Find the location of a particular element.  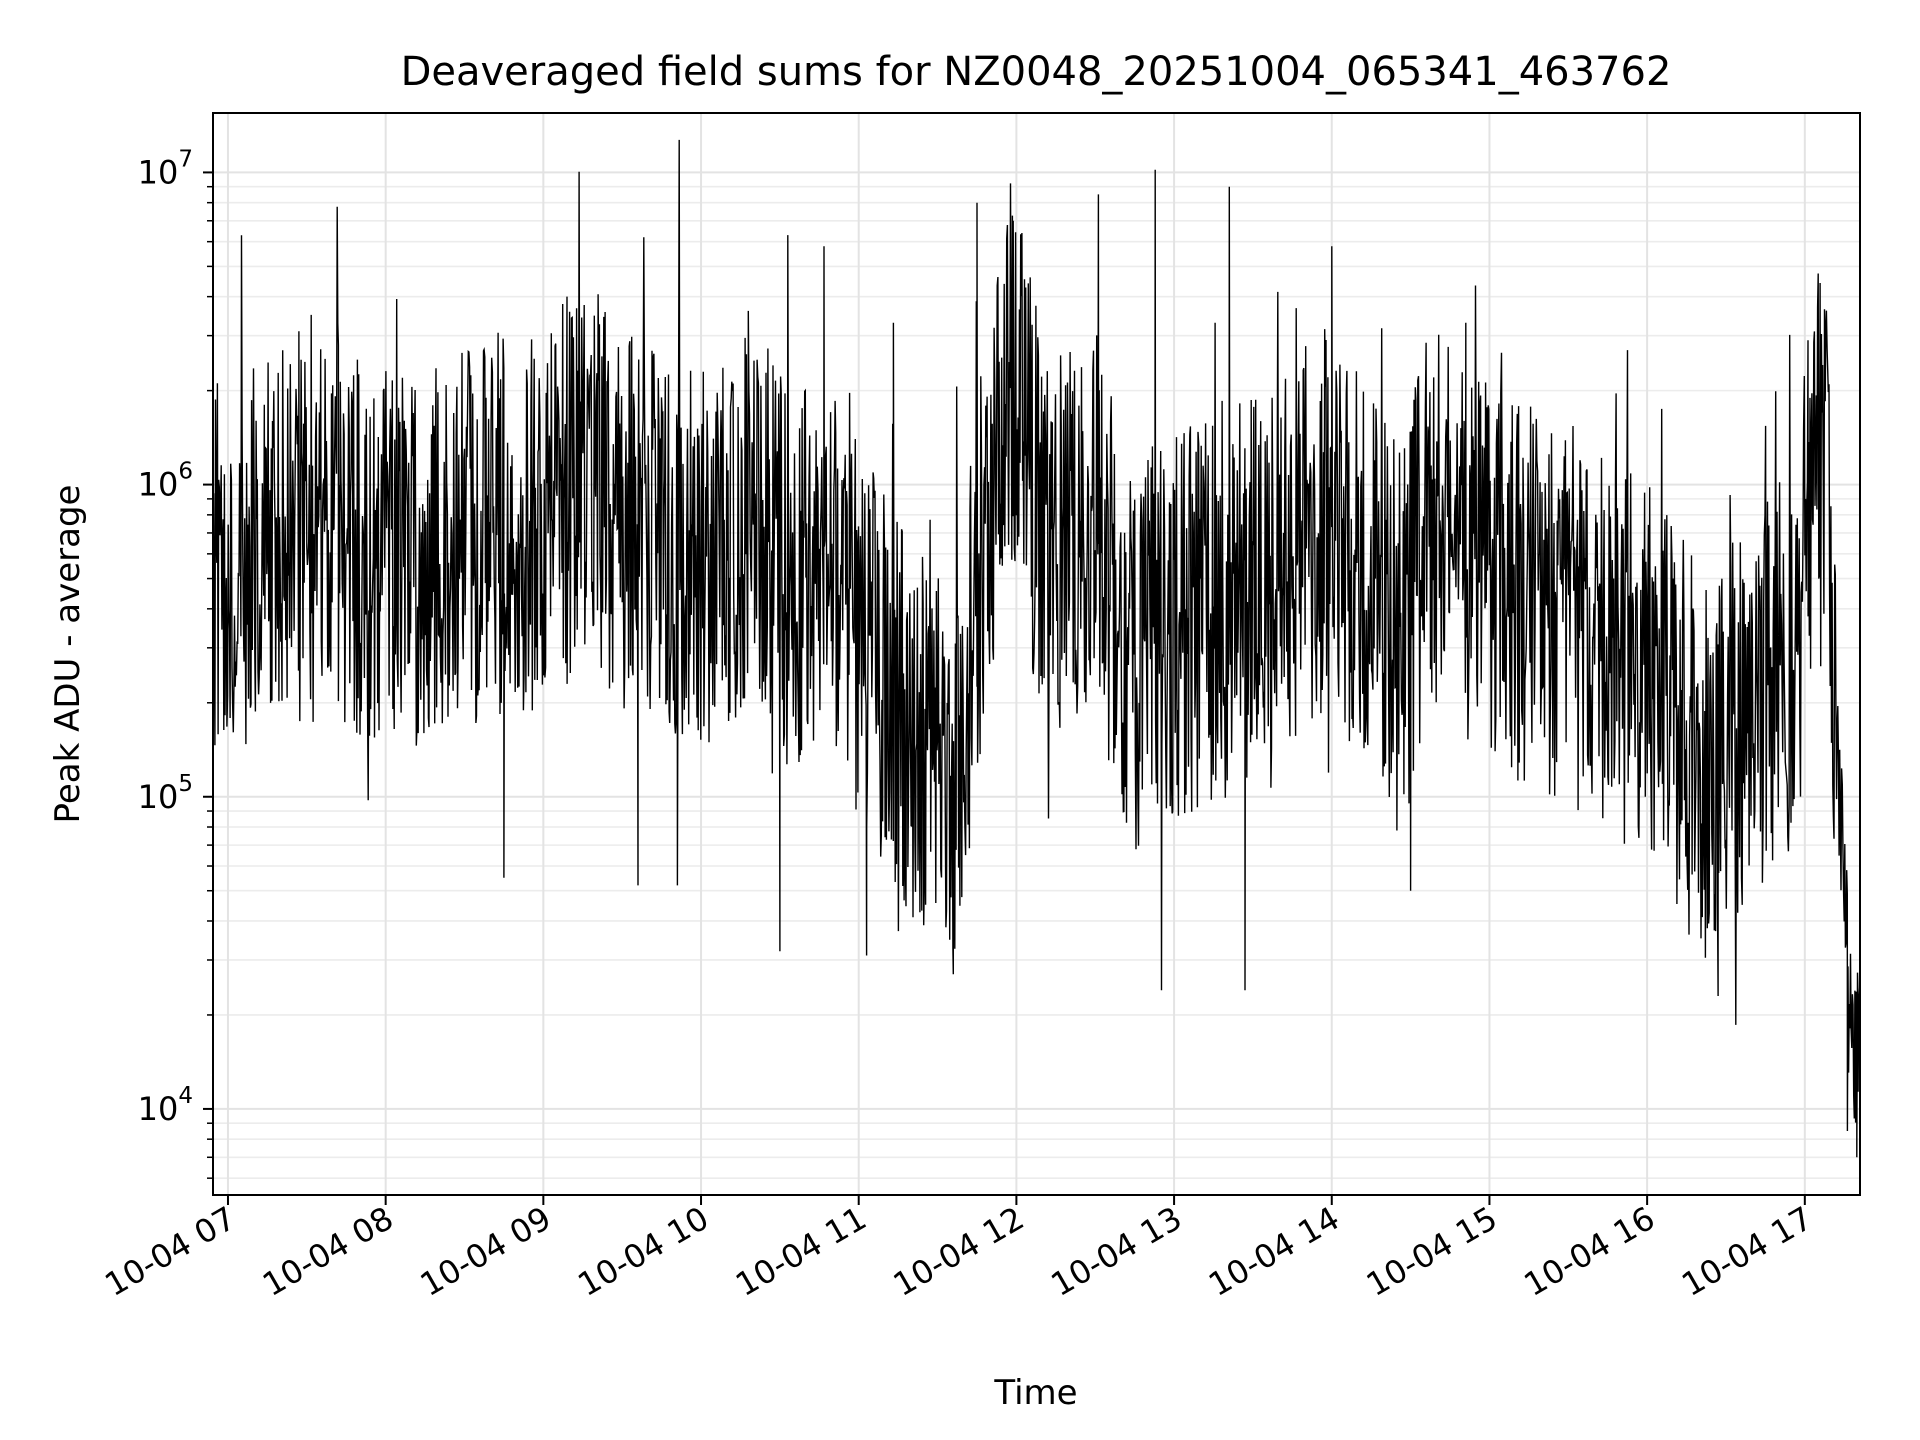

y-tick-label: 10⁴ is located at coordinates (165, 1105).